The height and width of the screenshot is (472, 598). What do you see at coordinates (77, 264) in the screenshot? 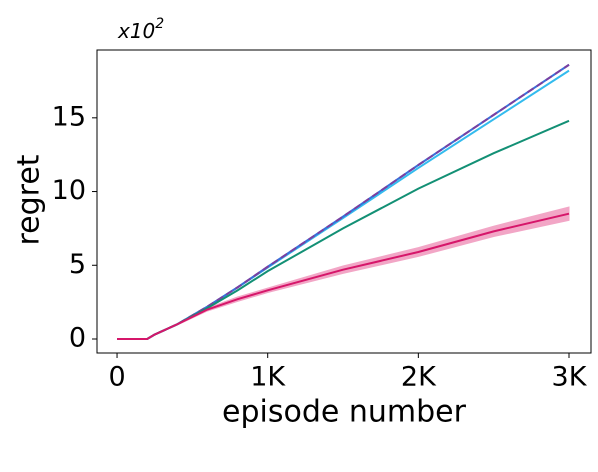
I see `y-tick-label: 5` at bounding box center [77, 264].